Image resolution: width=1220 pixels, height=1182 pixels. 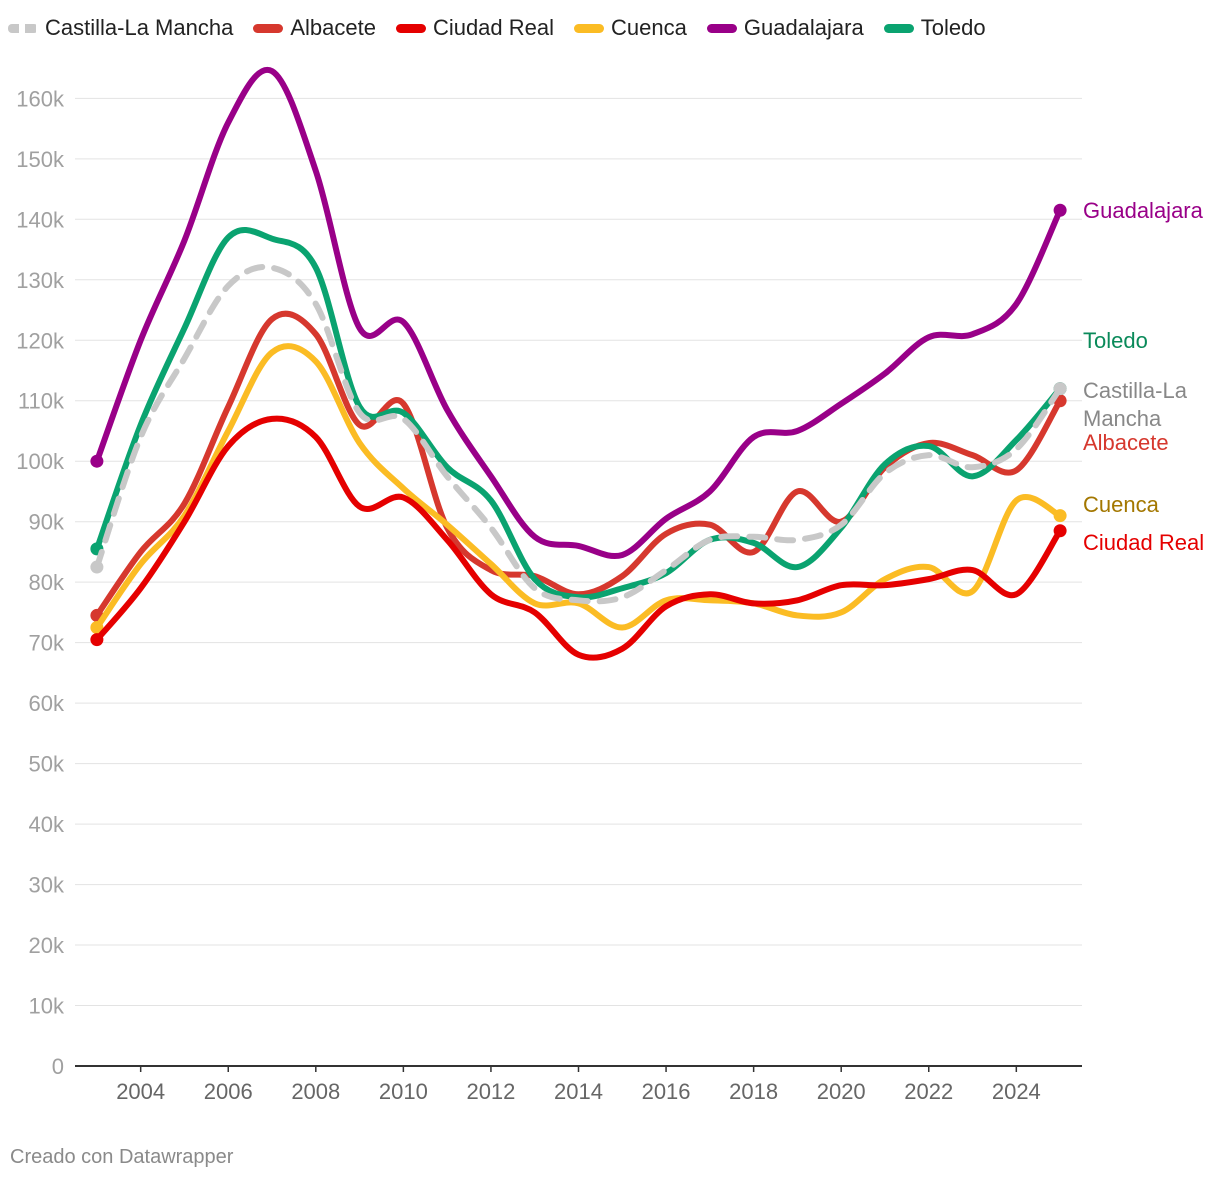 I want to click on y-tick-label: 50k, so click(x=47, y=764).